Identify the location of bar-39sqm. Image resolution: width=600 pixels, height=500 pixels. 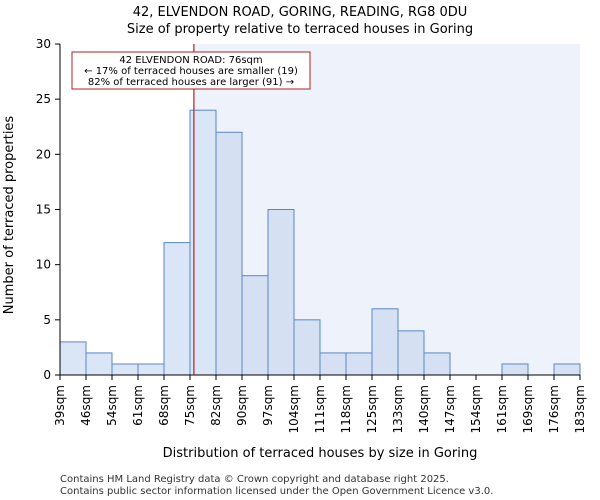
(73, 358).